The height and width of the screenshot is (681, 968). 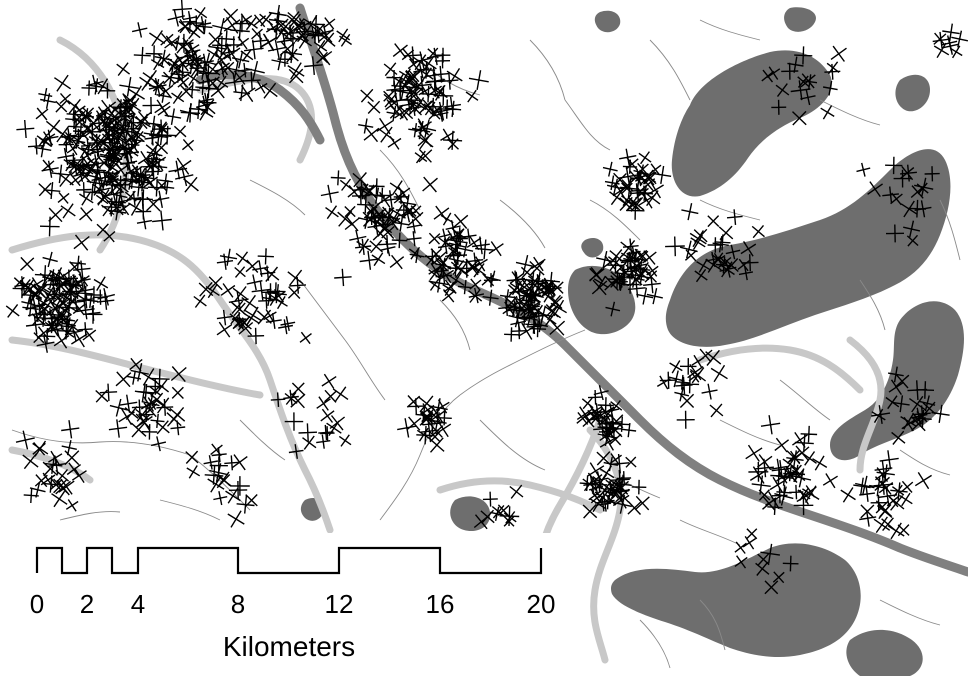 I want to click on lake-southeast, so click(x=736, y=600).